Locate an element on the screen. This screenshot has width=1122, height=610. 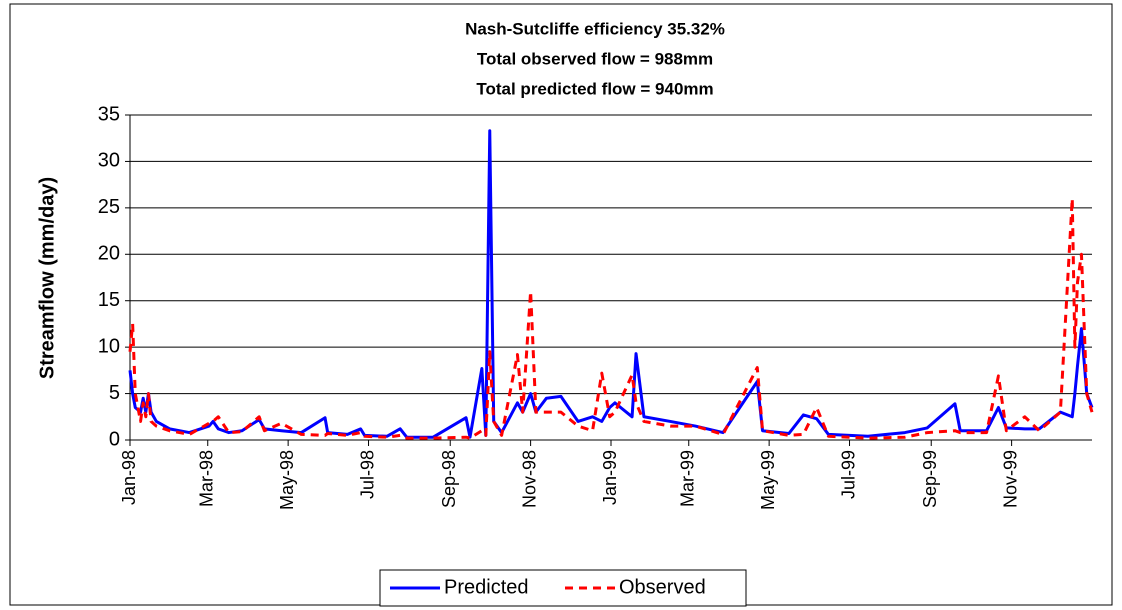
y-tick-label: 15 is located at coordinates (109, 300).